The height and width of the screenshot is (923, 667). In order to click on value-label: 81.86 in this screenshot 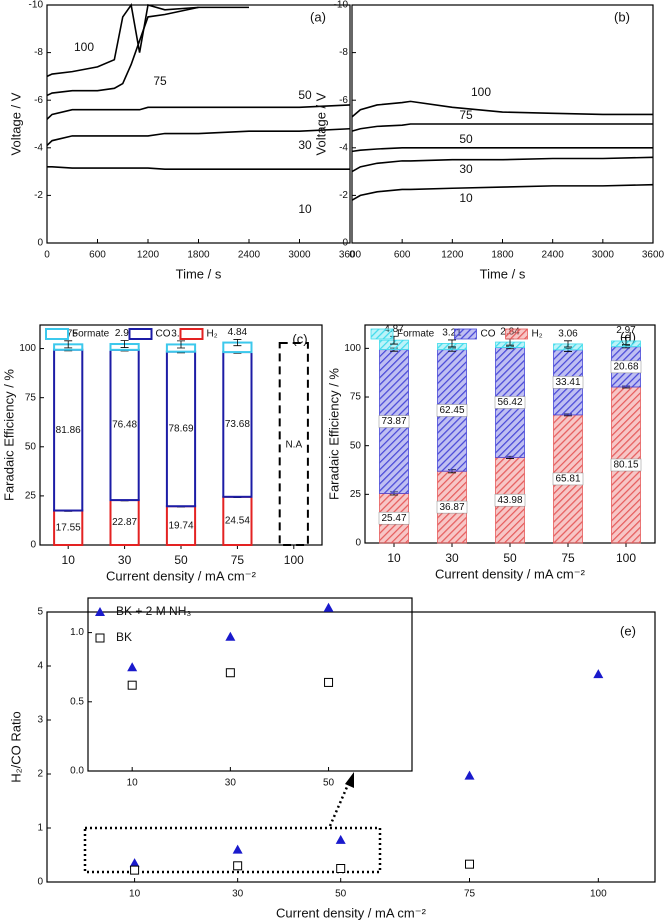, I will do `click(68, 430)`.